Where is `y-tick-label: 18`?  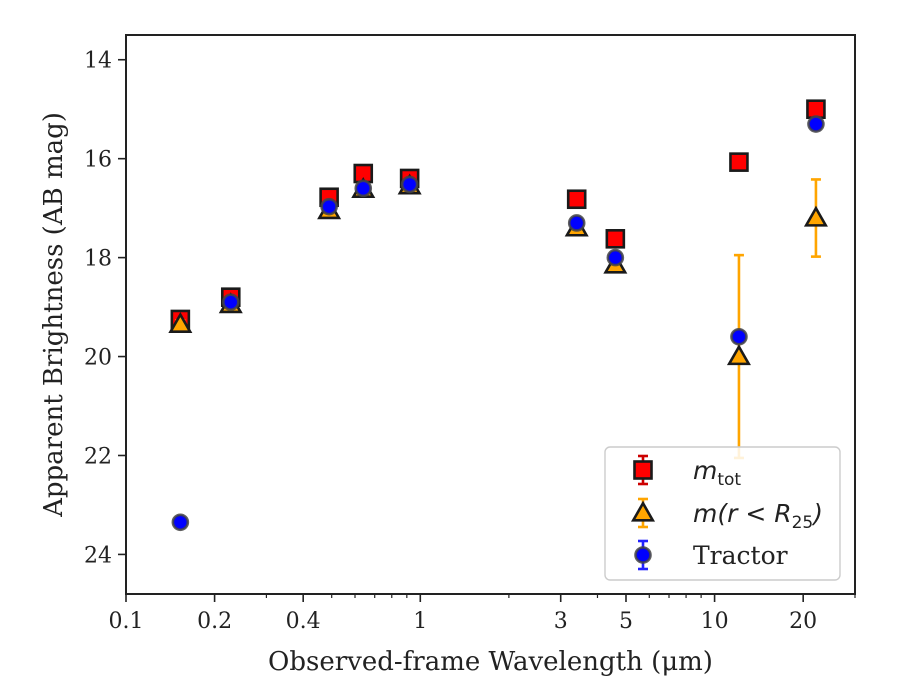
y-tick-label: 18 is located at coordinates (98, 259).